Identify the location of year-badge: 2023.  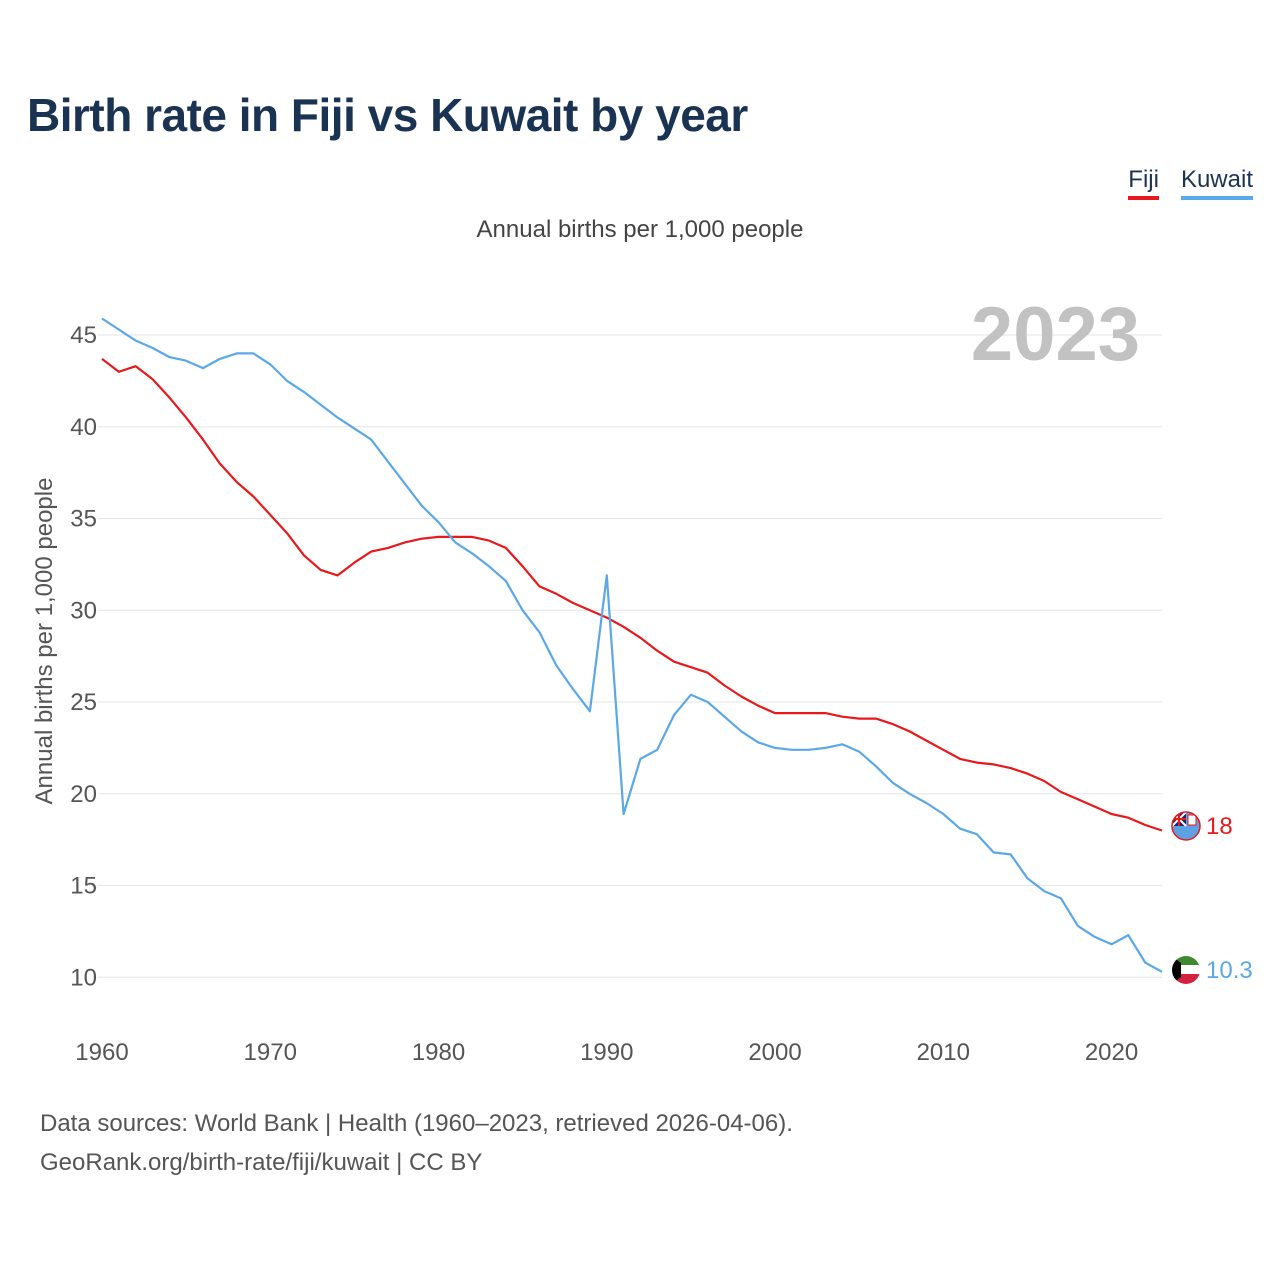
(1055, 334).